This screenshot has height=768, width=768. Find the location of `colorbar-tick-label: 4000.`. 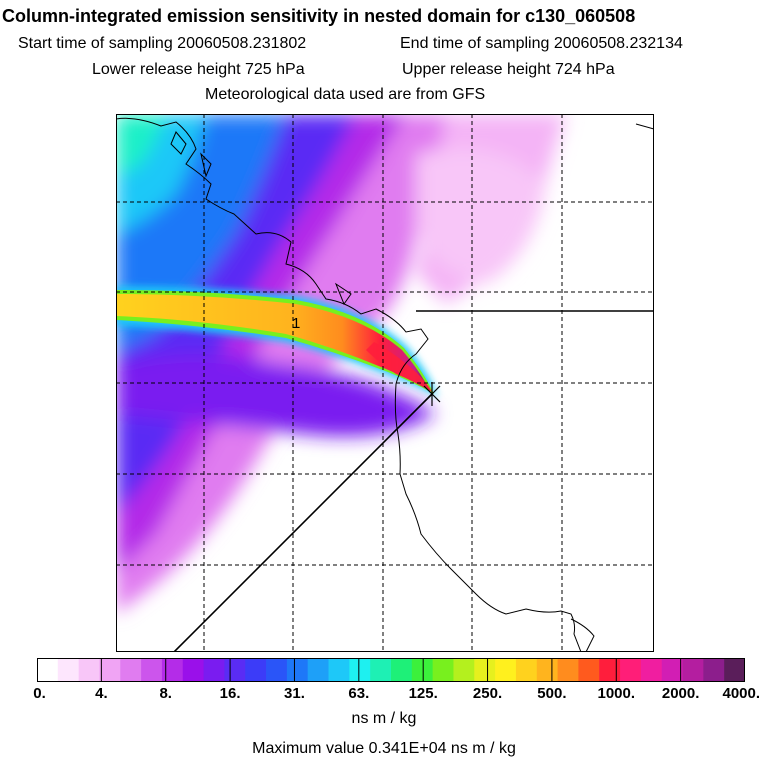

colorbar-tick-label: 4000. is located at coordinates (741, 693).